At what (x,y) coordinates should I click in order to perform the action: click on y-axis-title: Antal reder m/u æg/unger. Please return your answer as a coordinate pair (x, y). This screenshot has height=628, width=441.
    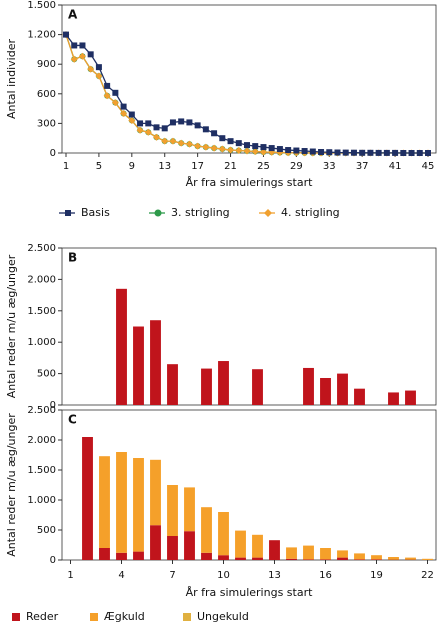
    Looking at the image, I should click on (11, 485).